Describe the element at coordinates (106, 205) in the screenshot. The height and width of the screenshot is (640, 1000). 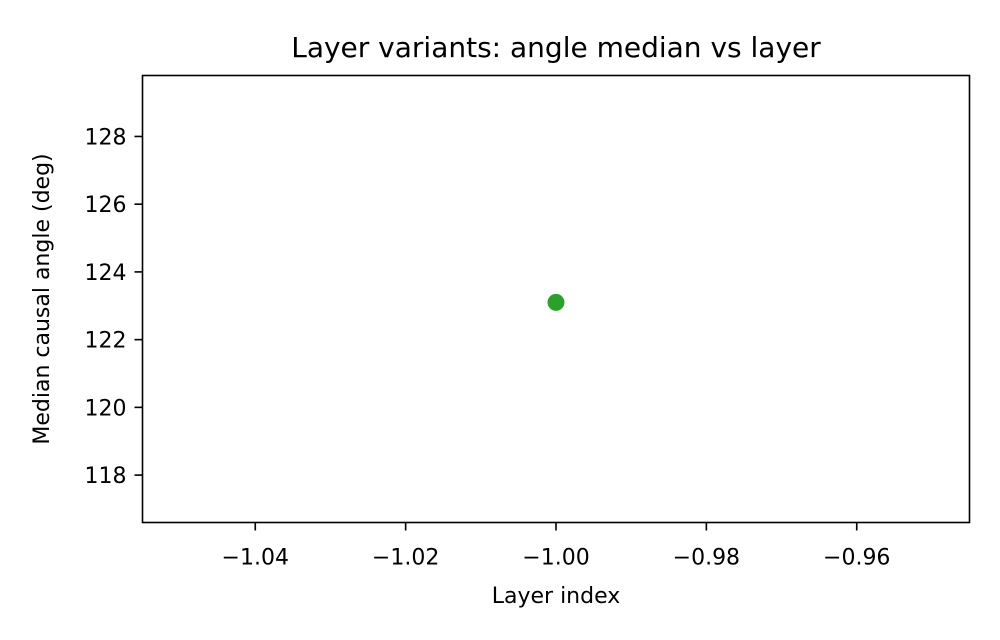
I see `y-tick-label: 126` at that location.